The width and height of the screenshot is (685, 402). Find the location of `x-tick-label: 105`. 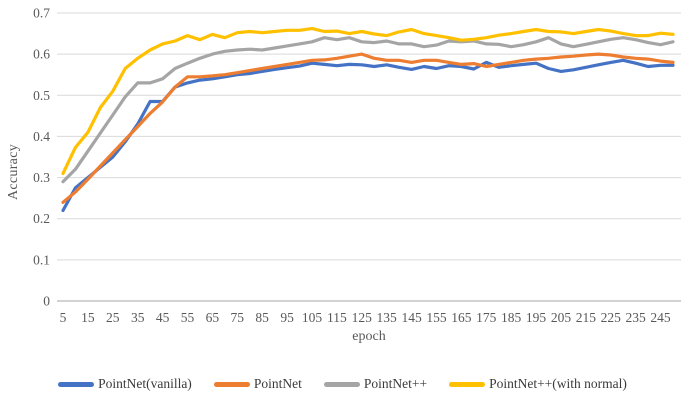

x-tick-label: 105 is located at coordinates (312, 317).